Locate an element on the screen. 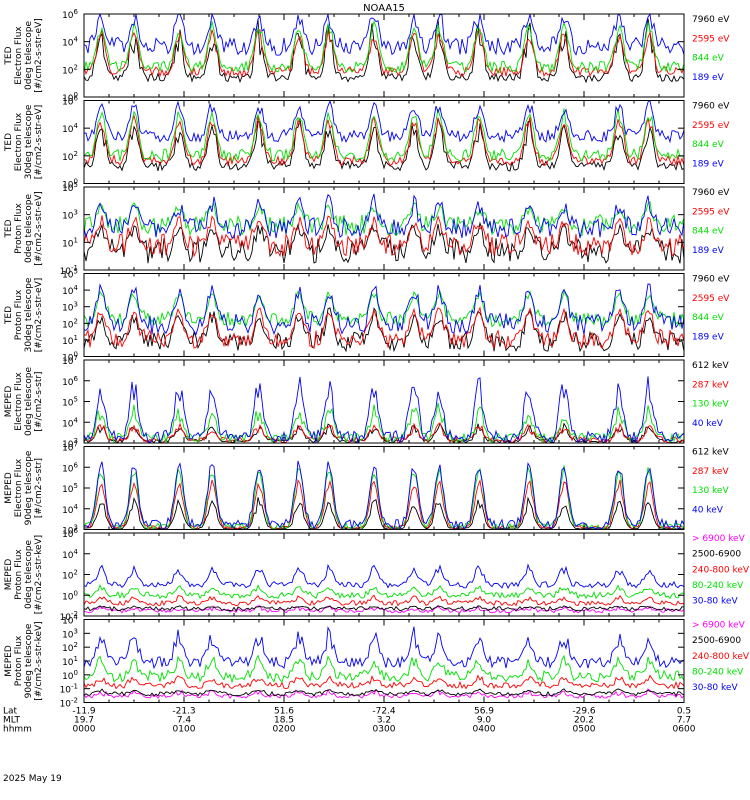 The height and width of the screenshot is (800, 750). x-tick-label: 0400 is located at coordinates (484, 730).